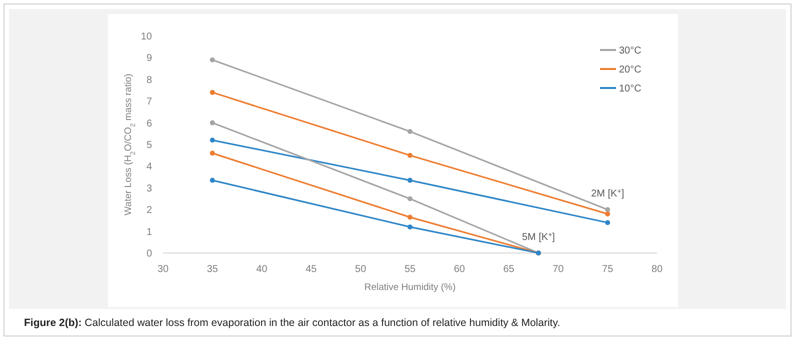  Describe the element at coordinates (539, 237) in the screenshot. I see `annotation: 5M [K$^{+}$]` at that location.